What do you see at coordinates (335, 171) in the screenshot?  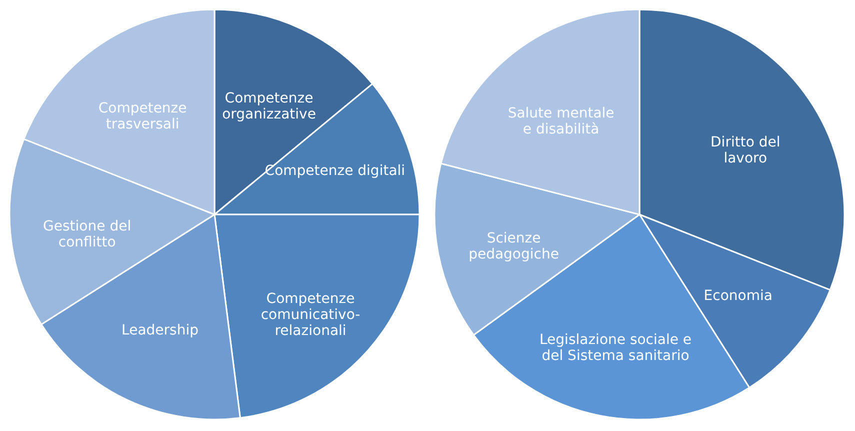 I see `slice-label: Competenze digitali` at bounding box center [335, 171].